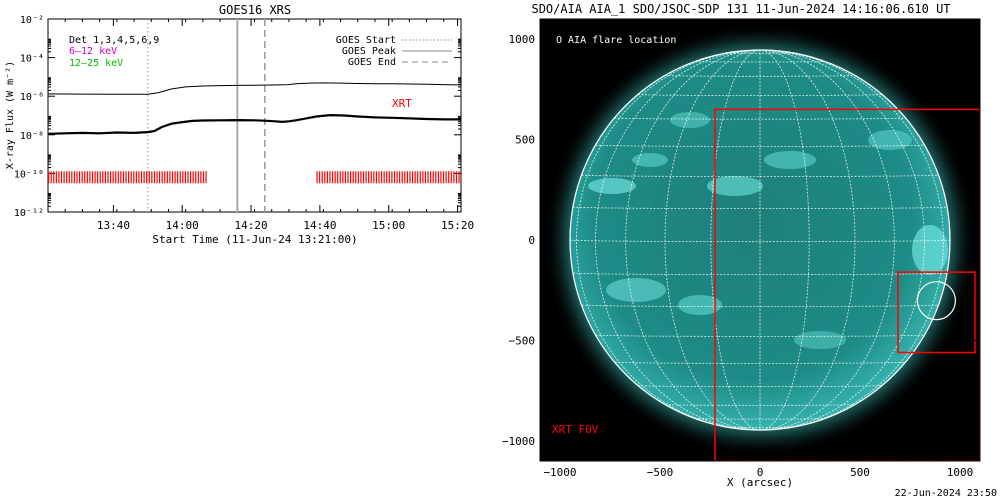  I want to click on goes-series-1-line, so click(254, 124).